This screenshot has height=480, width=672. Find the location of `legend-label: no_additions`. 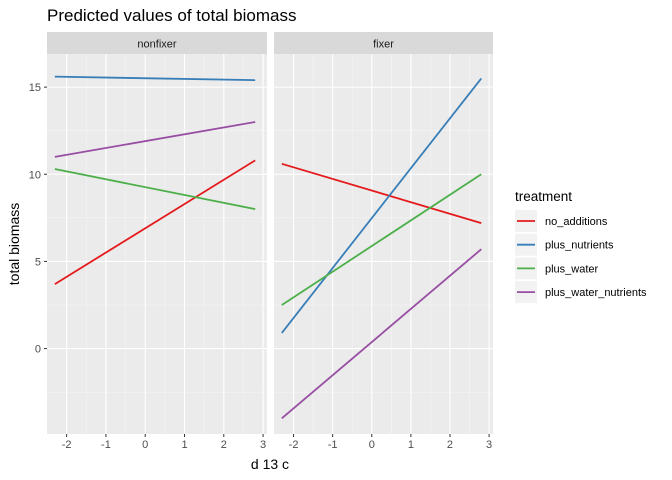

legend-label: no_additions is located at coordinates (576, 222).